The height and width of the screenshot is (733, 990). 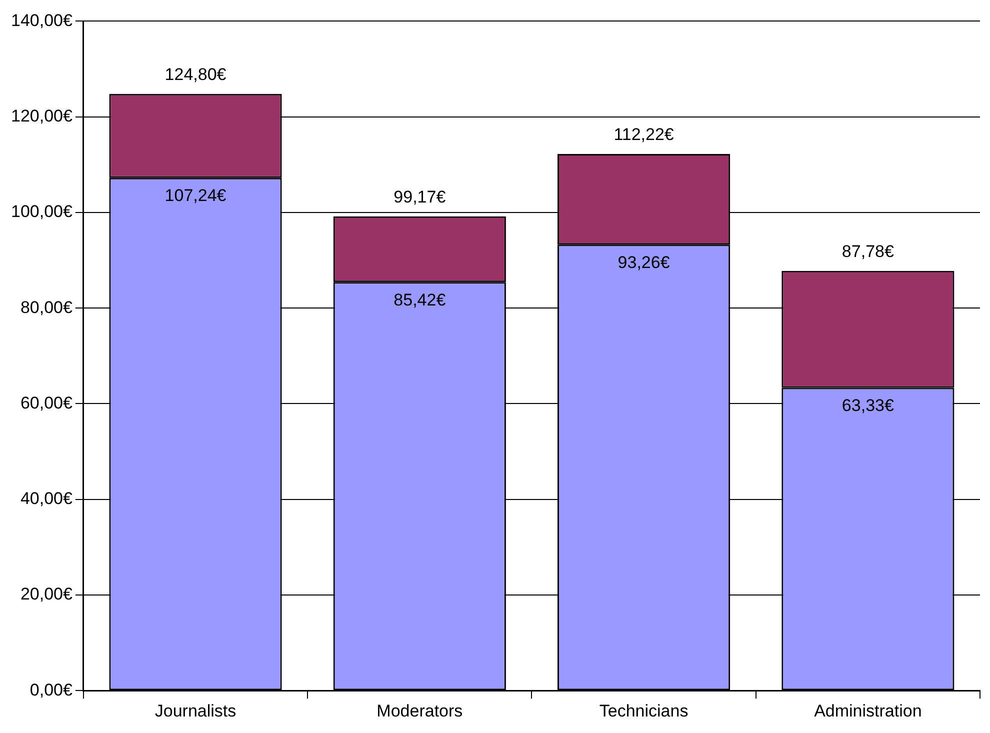 What do you see at coordinates (644, 134) in the screenshot?
I see `total-label: 112,22€` at bounding box center [644, 134].